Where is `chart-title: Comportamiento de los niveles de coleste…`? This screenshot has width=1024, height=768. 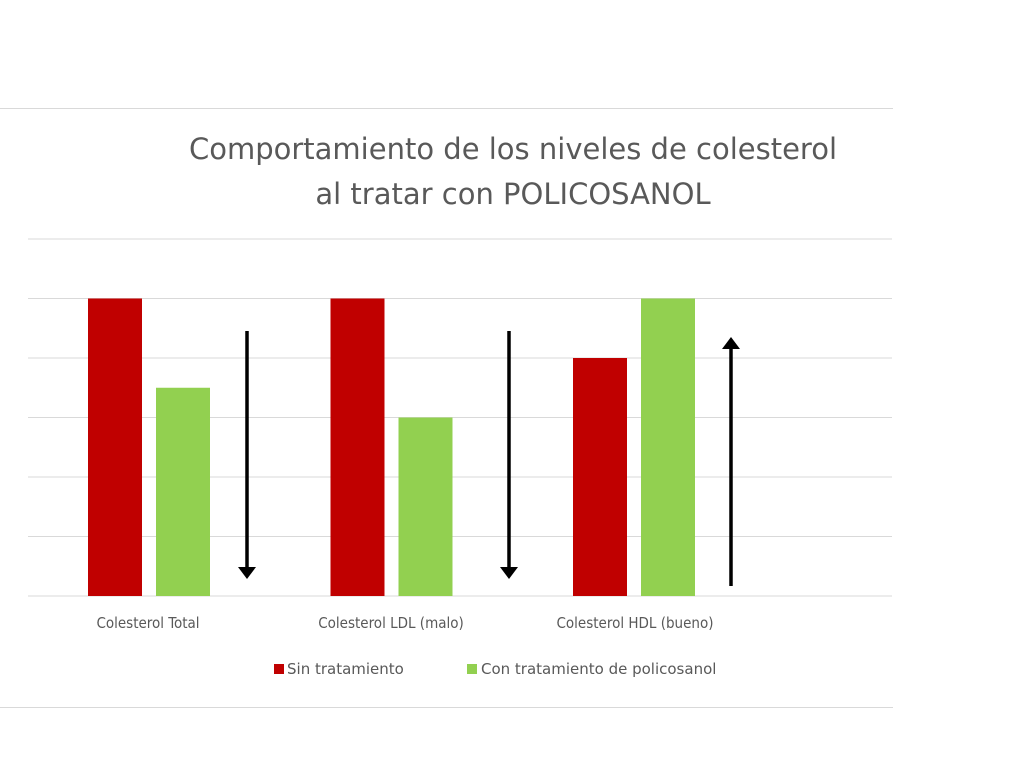 chart-title: Comportamiento de los niveles de coleste… is located at coordinates (513, 171).